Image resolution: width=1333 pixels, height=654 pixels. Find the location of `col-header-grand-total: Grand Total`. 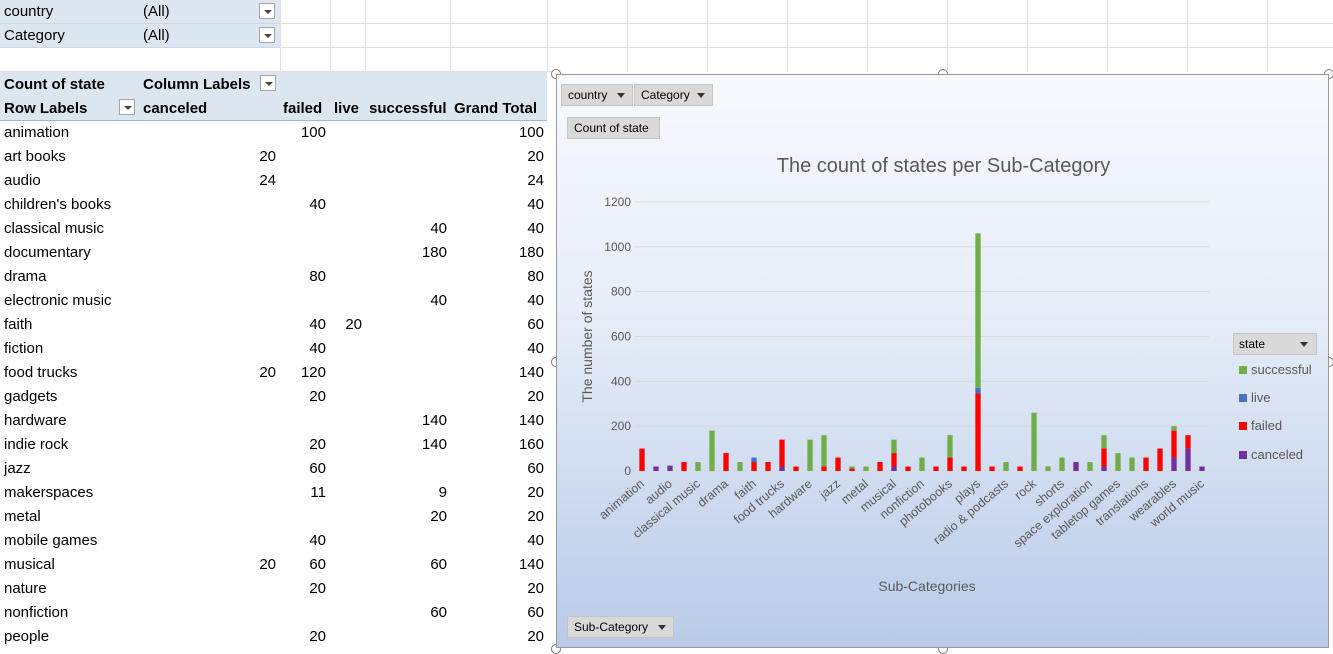

col-header-grand-total: Grand Total is located at coordinates (496, 108).